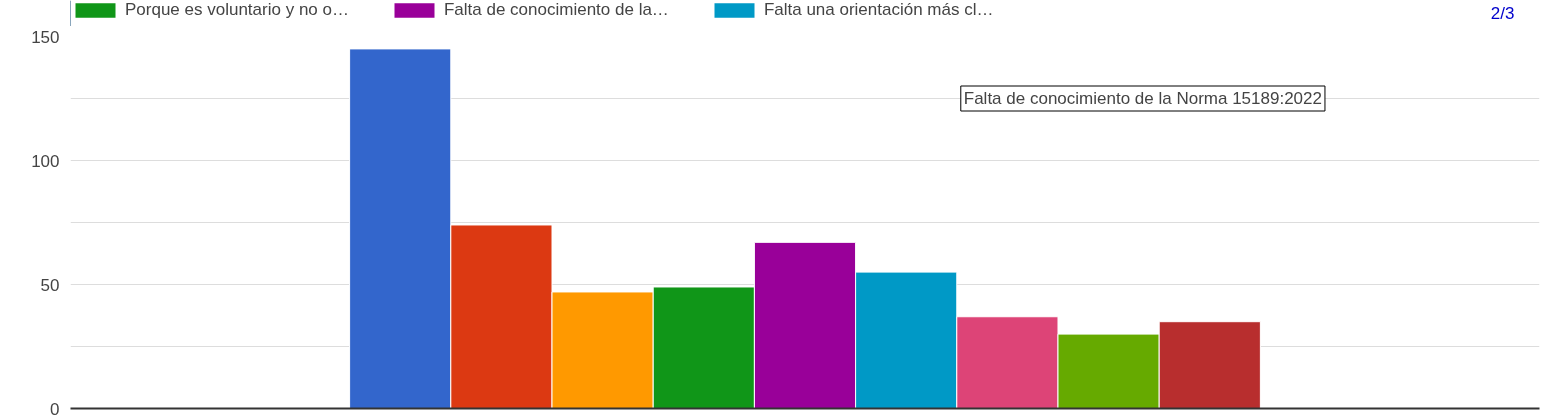  I want to click on annotation: Falta de conocimiento de la Norma 15189:2022, so click(1142, 98).